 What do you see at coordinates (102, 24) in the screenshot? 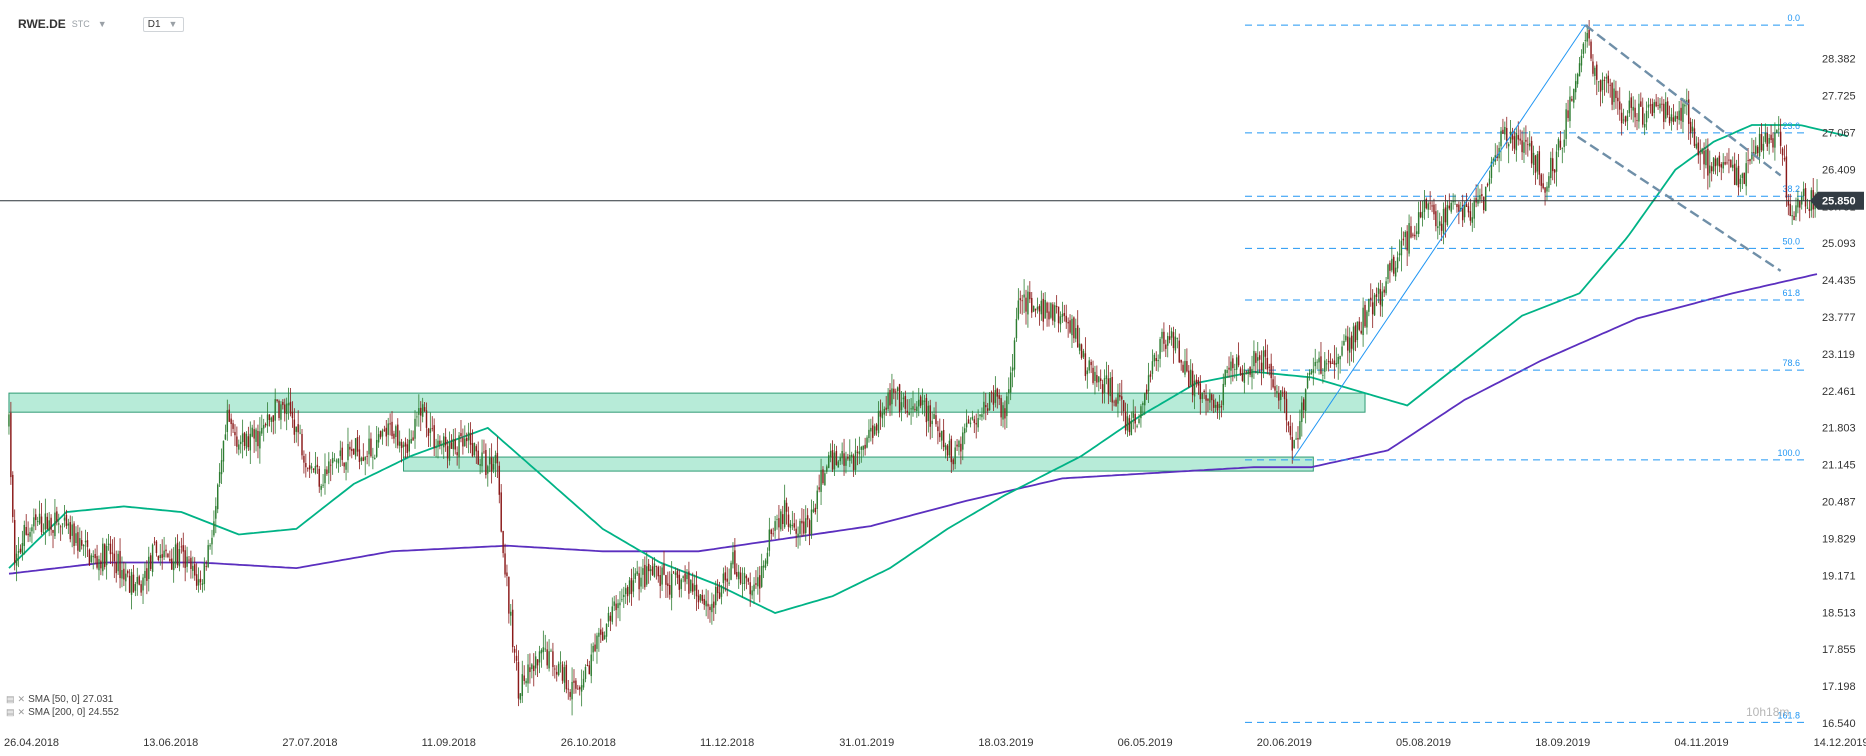
I see `instrument-dropdown-icon: ▼` at bounding box center [102, 24].